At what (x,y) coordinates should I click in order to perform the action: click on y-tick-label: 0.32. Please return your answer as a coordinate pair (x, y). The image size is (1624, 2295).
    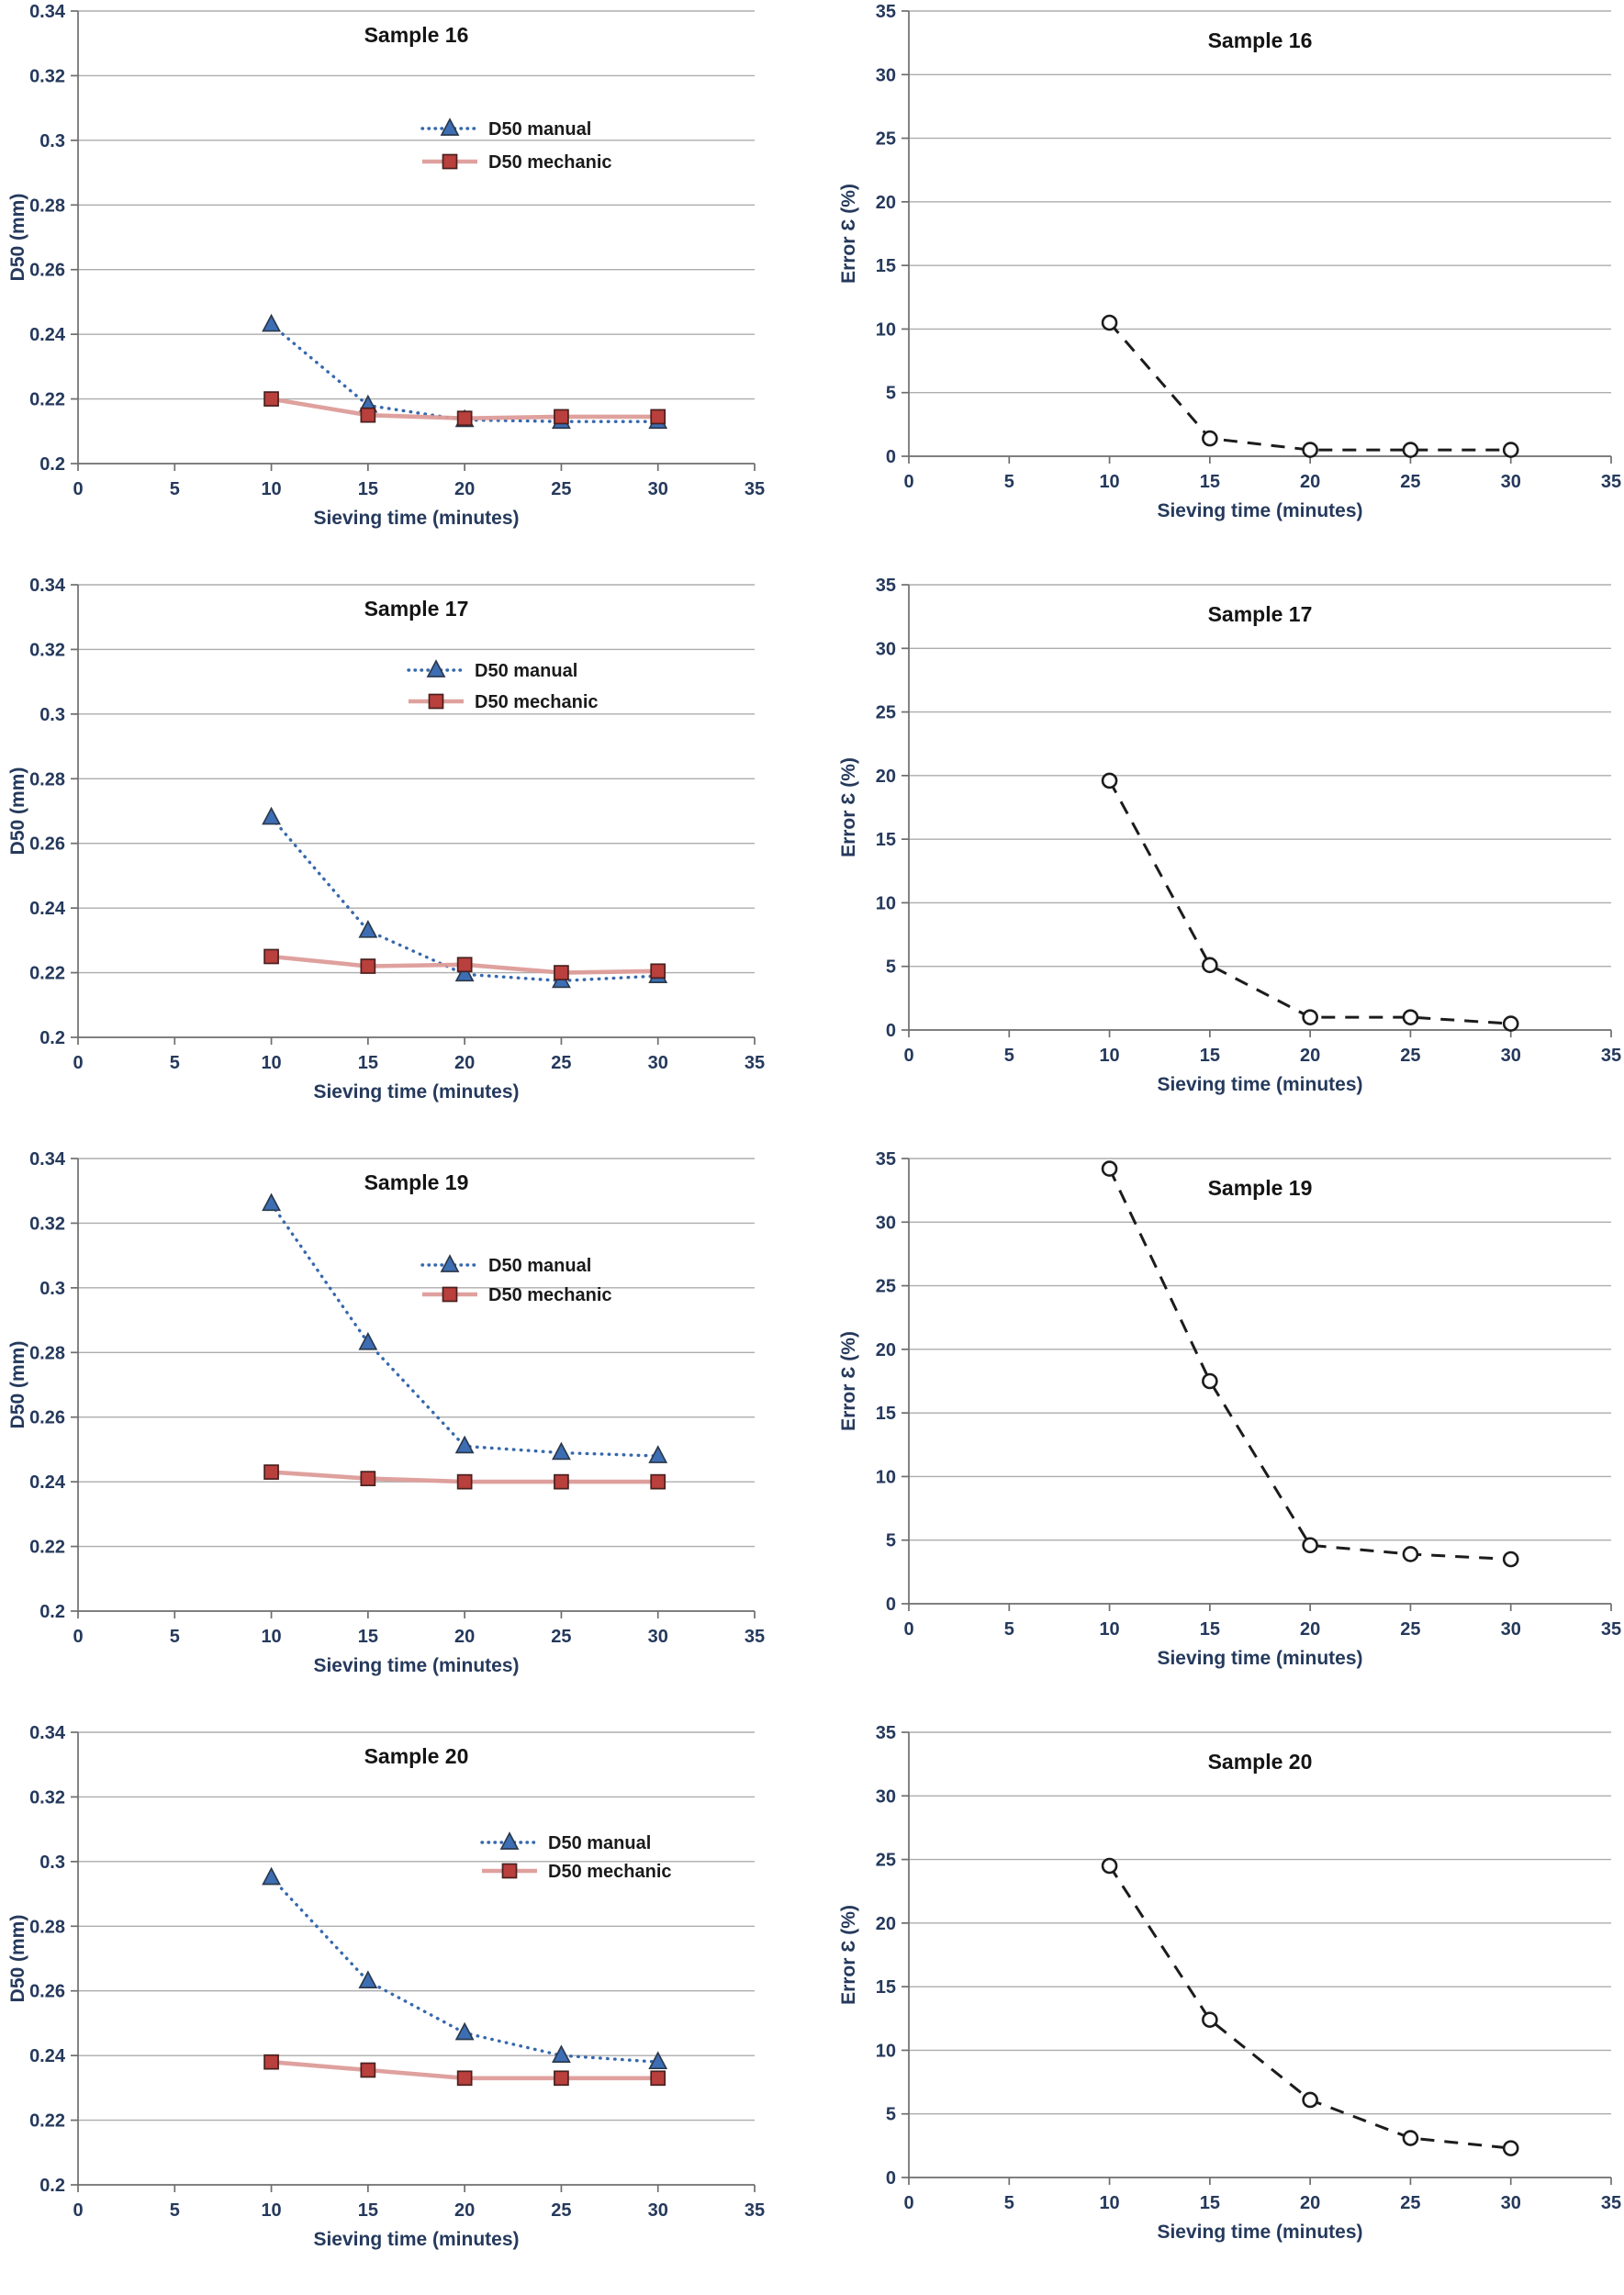
    Looking at the image, I should click on (47, 1224).